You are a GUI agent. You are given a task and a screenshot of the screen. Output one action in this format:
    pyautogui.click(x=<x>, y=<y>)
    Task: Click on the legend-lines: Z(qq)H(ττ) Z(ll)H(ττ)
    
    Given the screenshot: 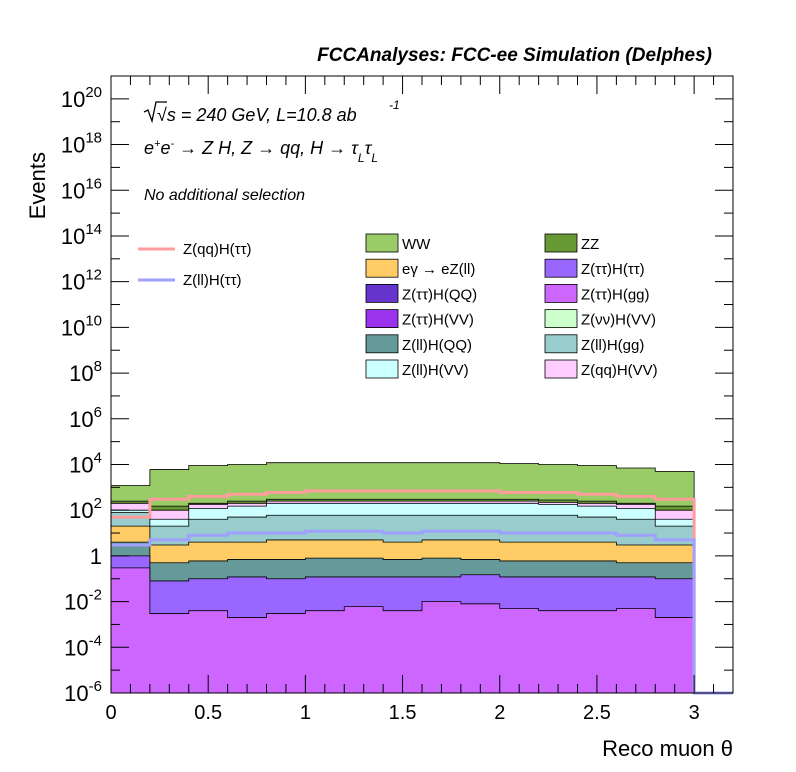 What is the action you would take?
    pyautogui.click(x=195, y=265)
    